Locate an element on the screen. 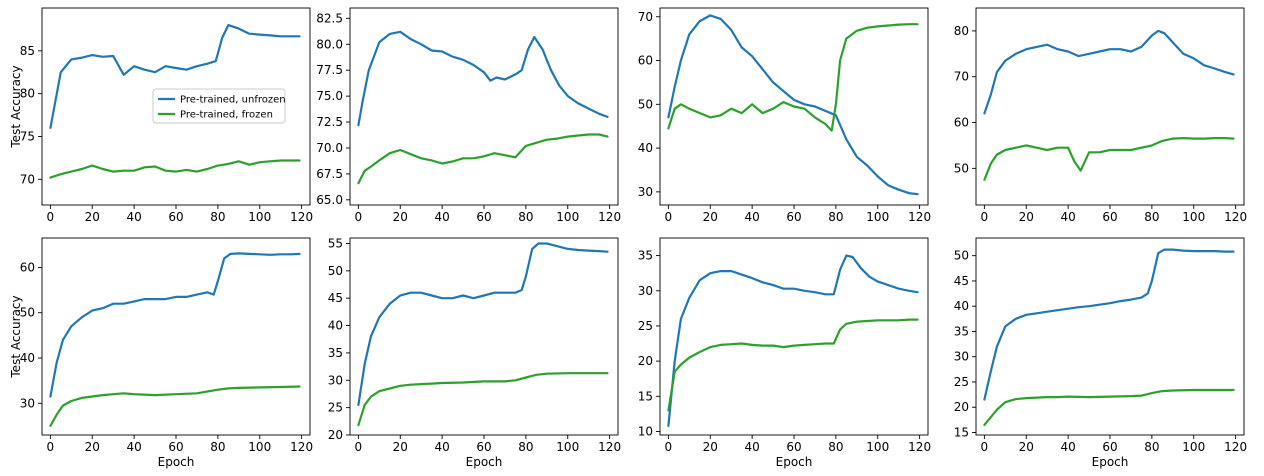 The image size is (1264, 476). subplot-8: 0 20 40 60 80 100 120 15 20 25 30 35 40 45 50 Epoch is located at coordinates (1100, 353).